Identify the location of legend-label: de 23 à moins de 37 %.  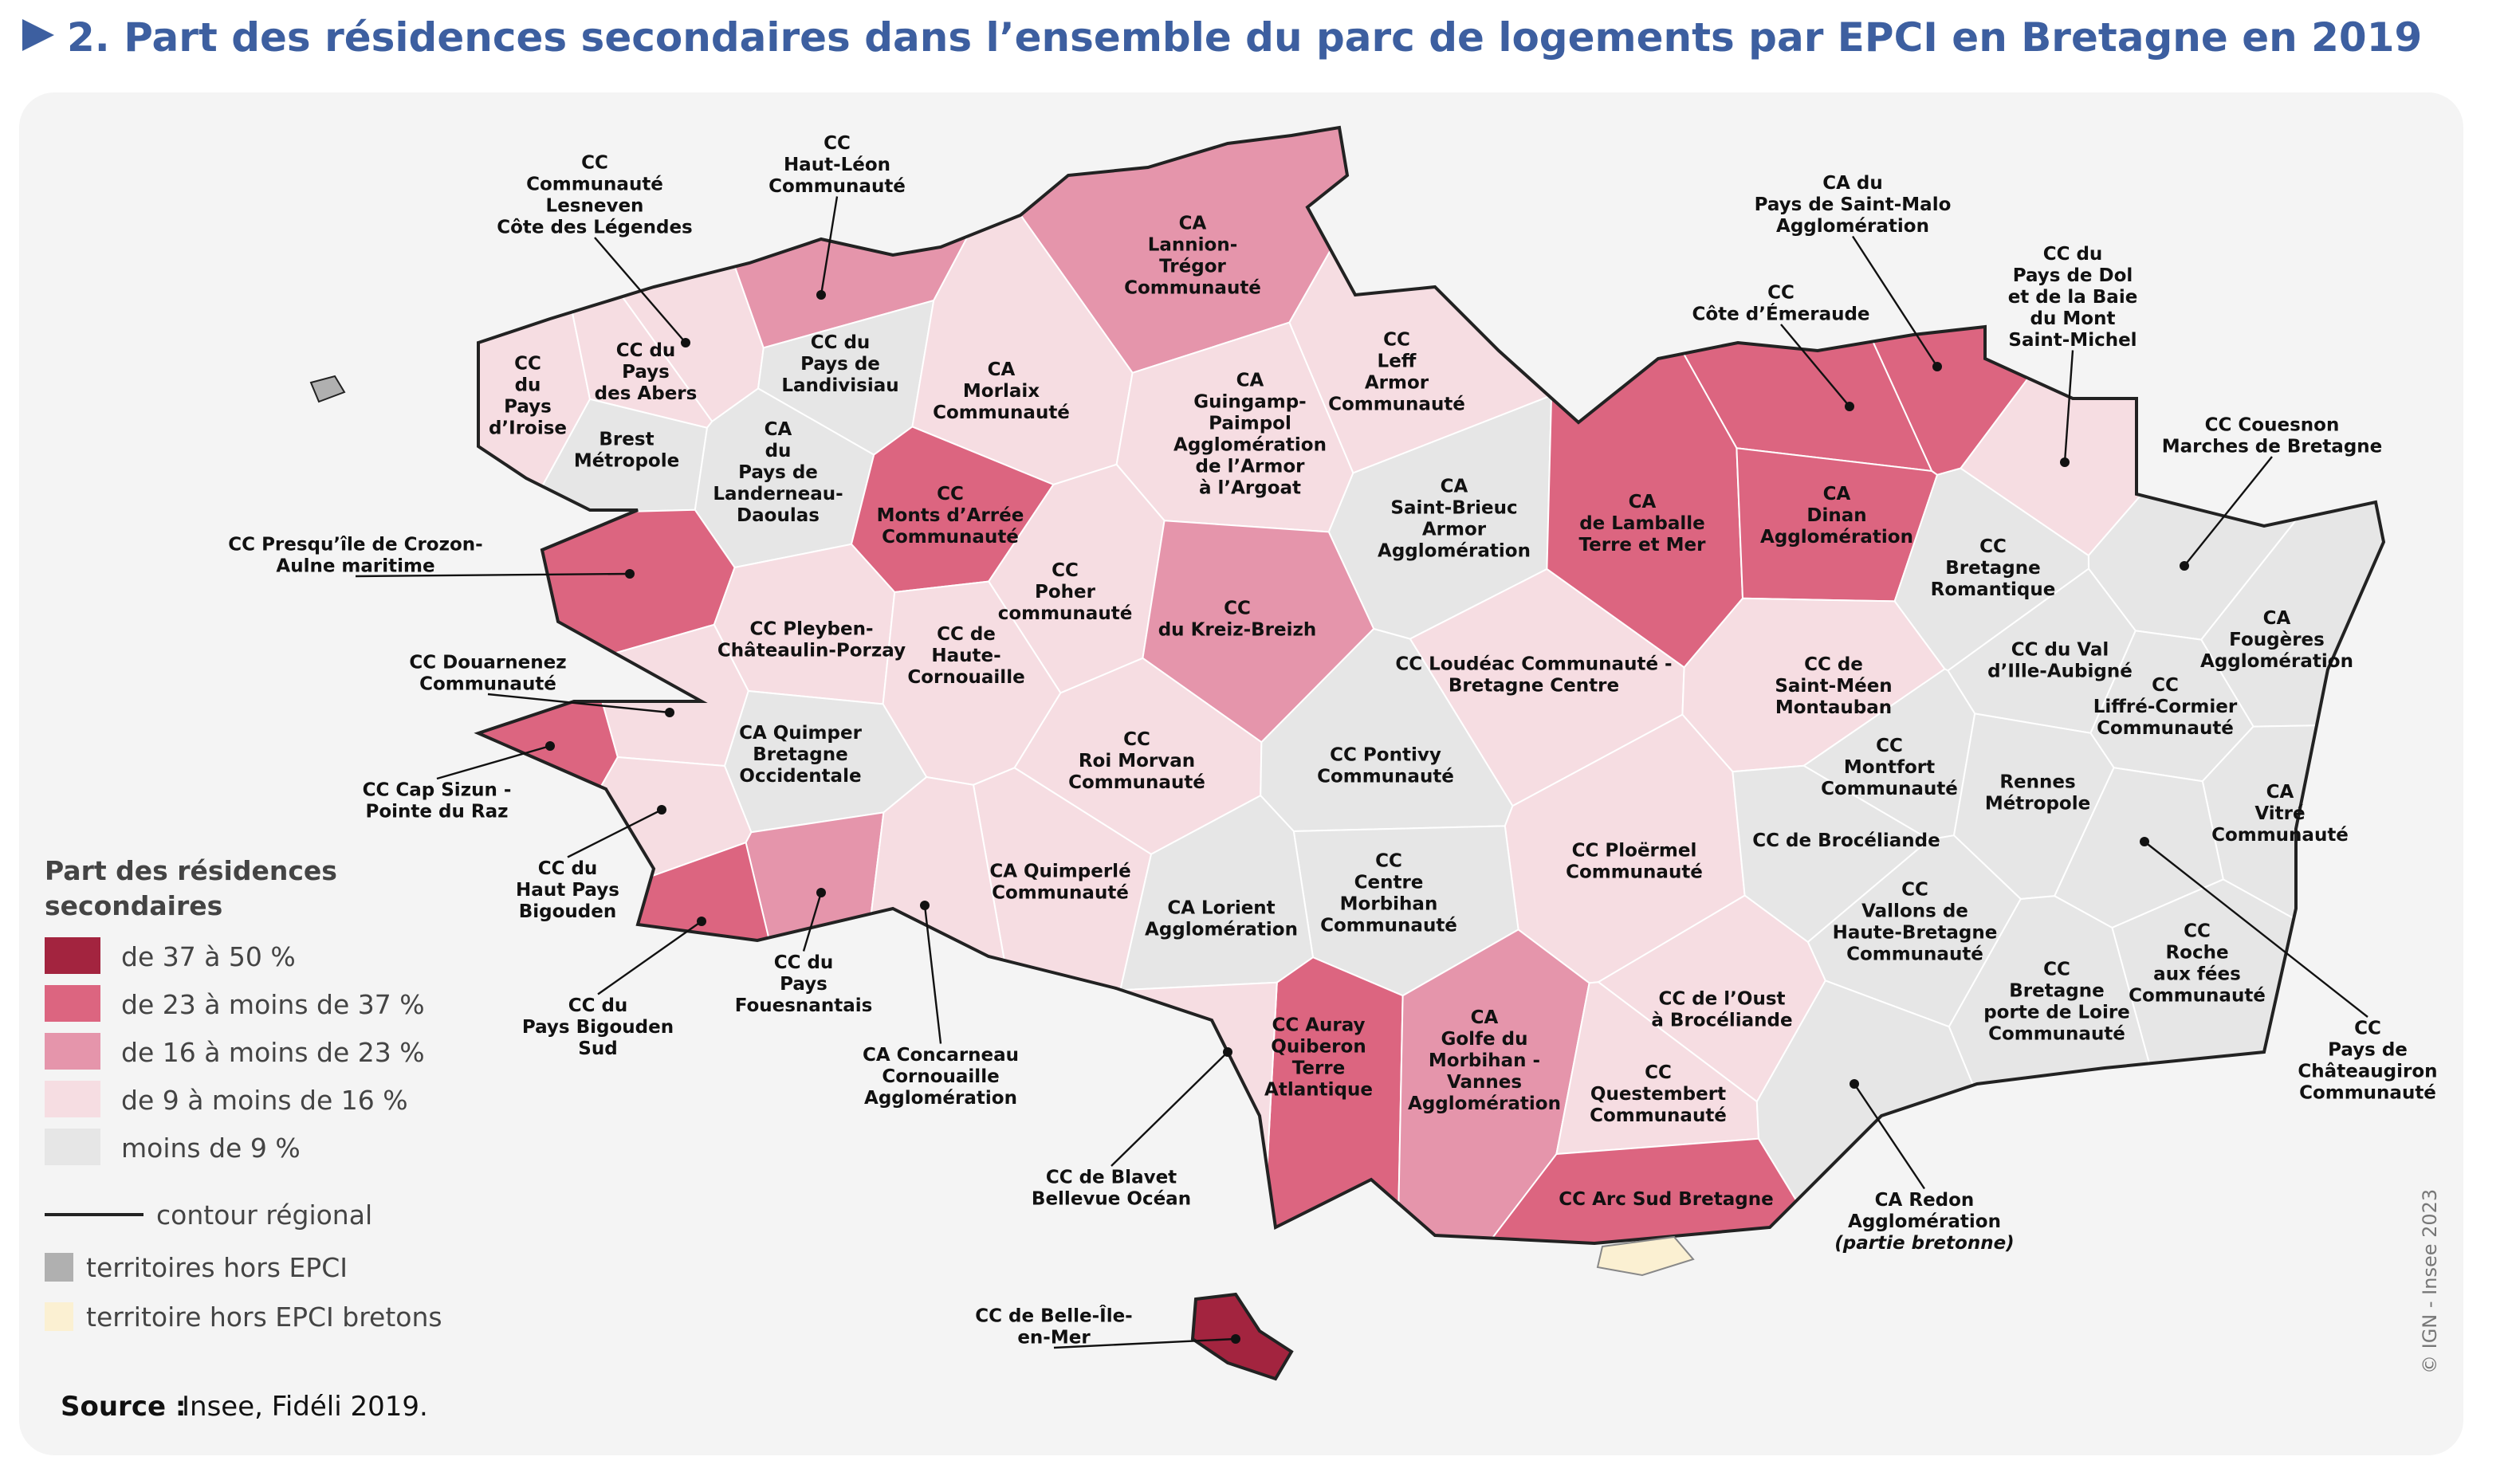
(273, 1004).